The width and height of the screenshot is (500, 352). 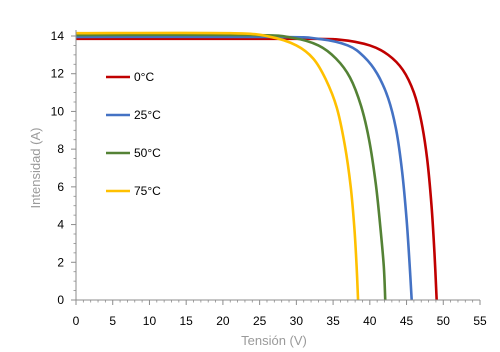 I want to click on legend-label: 0°C, so click(x=144, y=77).